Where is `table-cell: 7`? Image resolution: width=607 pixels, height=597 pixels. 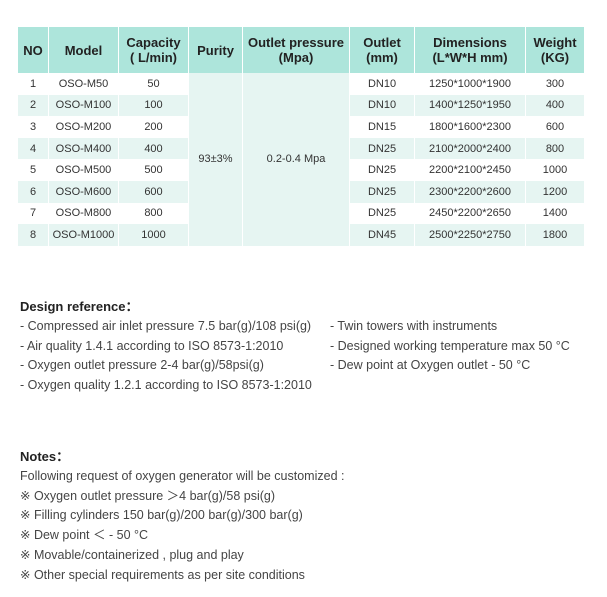 table-cell: 7 is located at coordinates (33, 213).